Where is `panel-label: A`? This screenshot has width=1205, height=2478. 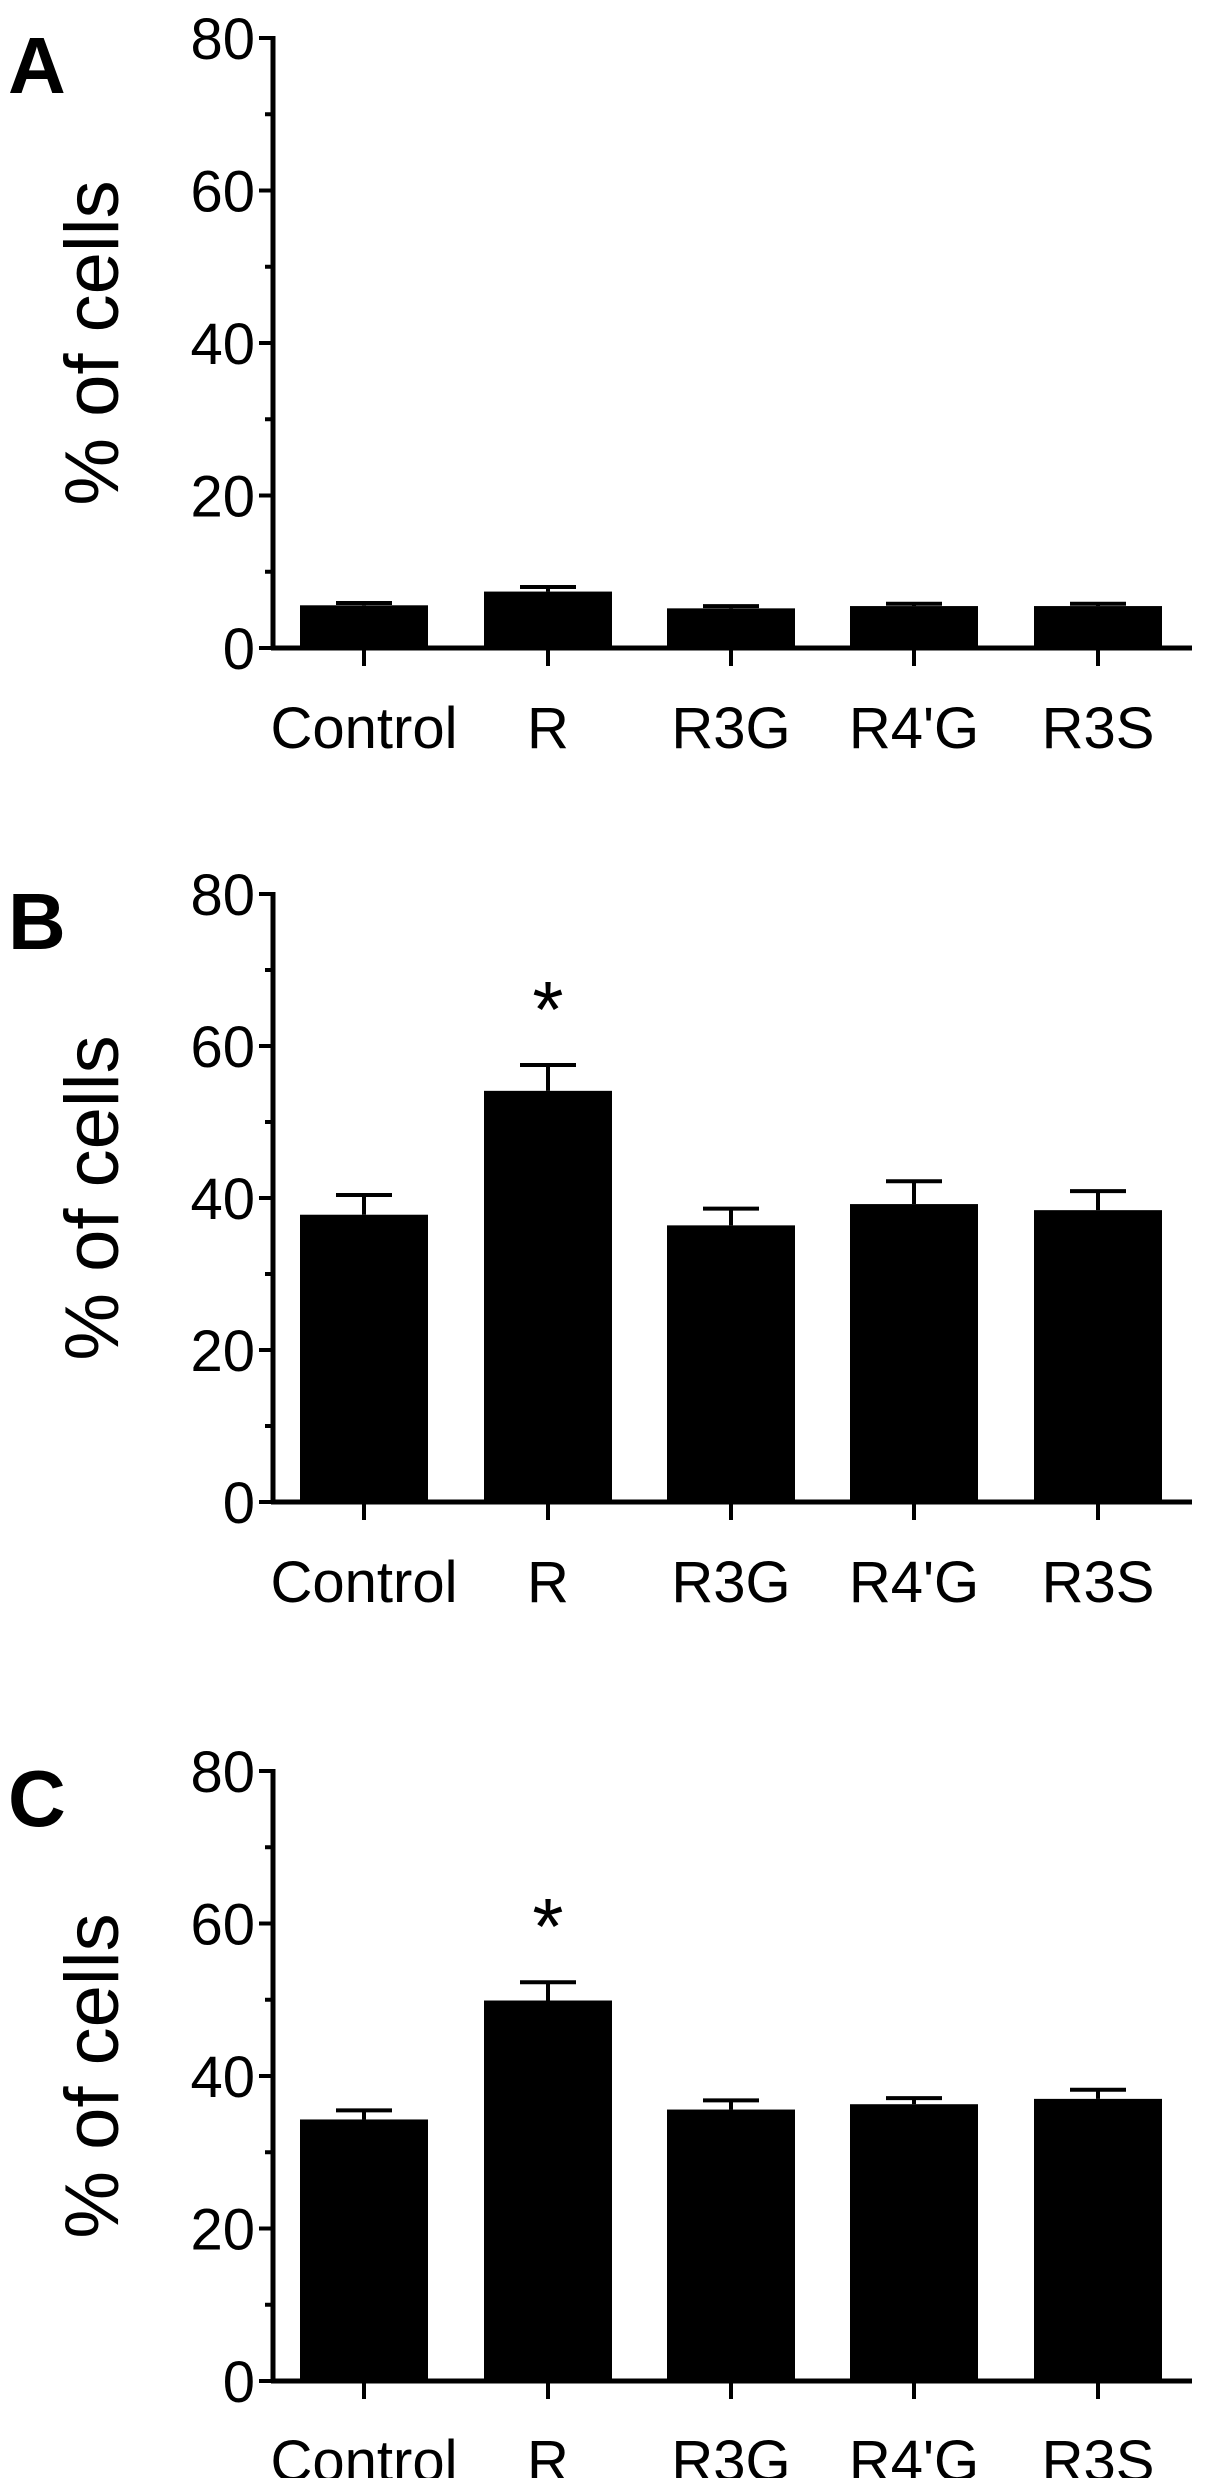 panel-label: A is located at coordinates (37, 65).